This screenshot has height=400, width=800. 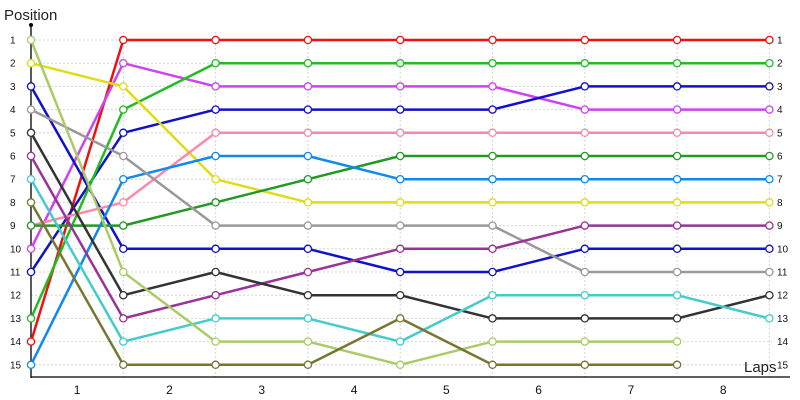 What do you see at coordinates (13, 64) in the screenshot?
I see `y-tick-label-left: 2` at bounding box center [13, 64].